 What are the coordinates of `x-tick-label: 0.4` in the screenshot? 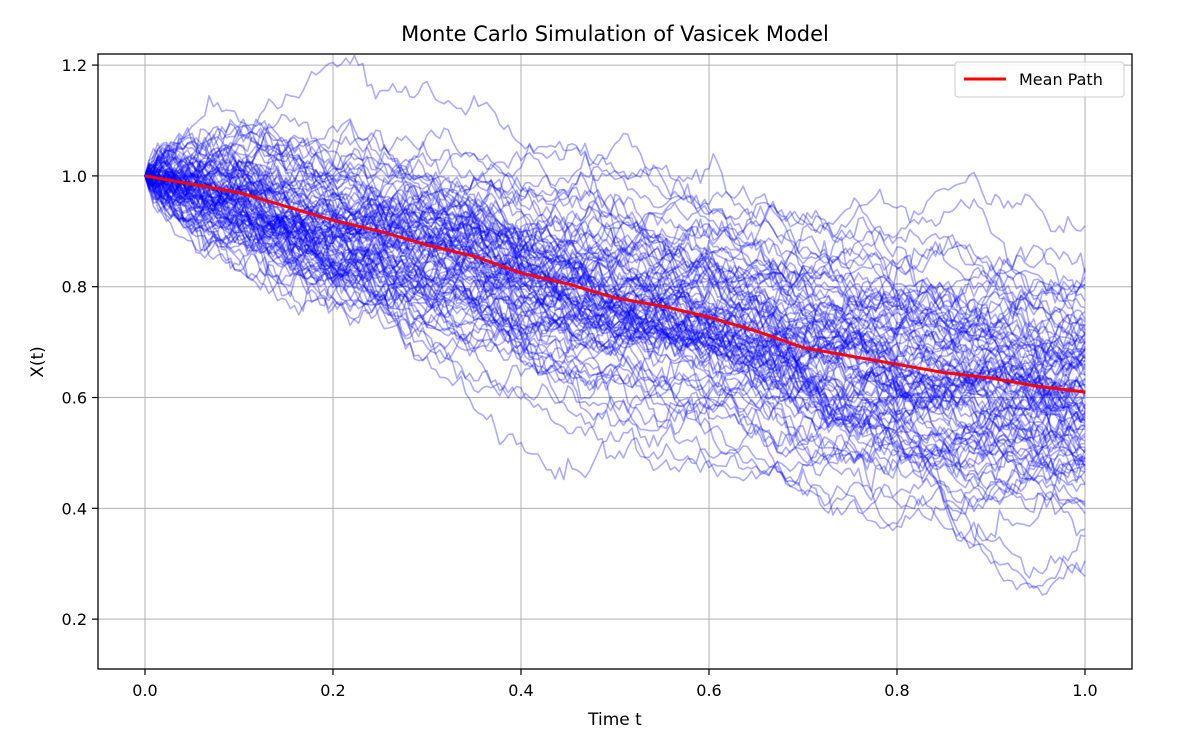 It's located at (520, 690).